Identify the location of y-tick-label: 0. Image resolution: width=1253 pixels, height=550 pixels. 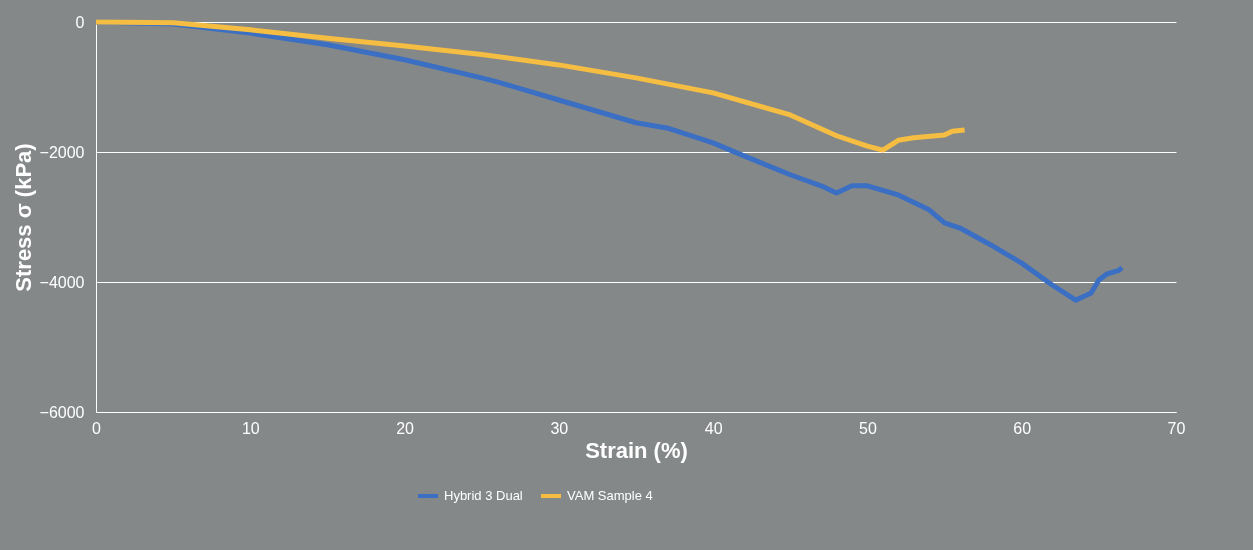
(80, 22).